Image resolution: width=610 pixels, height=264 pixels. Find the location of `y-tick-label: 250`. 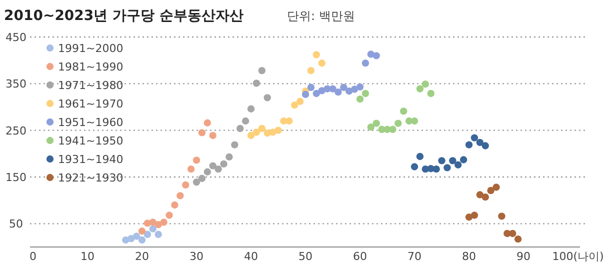

y-tick-label: 250 is located at coordinates (16, 131).